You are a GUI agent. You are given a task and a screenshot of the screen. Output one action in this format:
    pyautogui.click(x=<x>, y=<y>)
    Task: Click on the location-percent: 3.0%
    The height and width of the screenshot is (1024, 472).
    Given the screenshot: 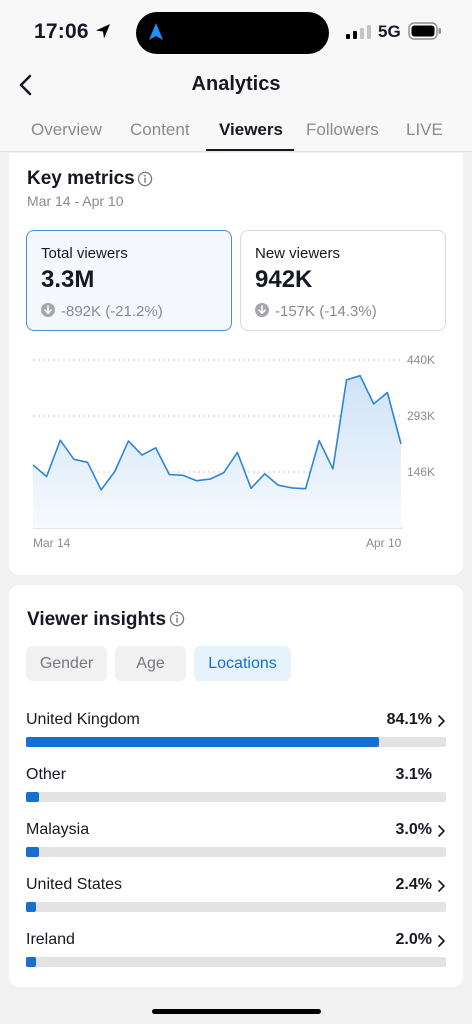 What is the action you would take?
    pyautogui.click(x=413, y=829)
    